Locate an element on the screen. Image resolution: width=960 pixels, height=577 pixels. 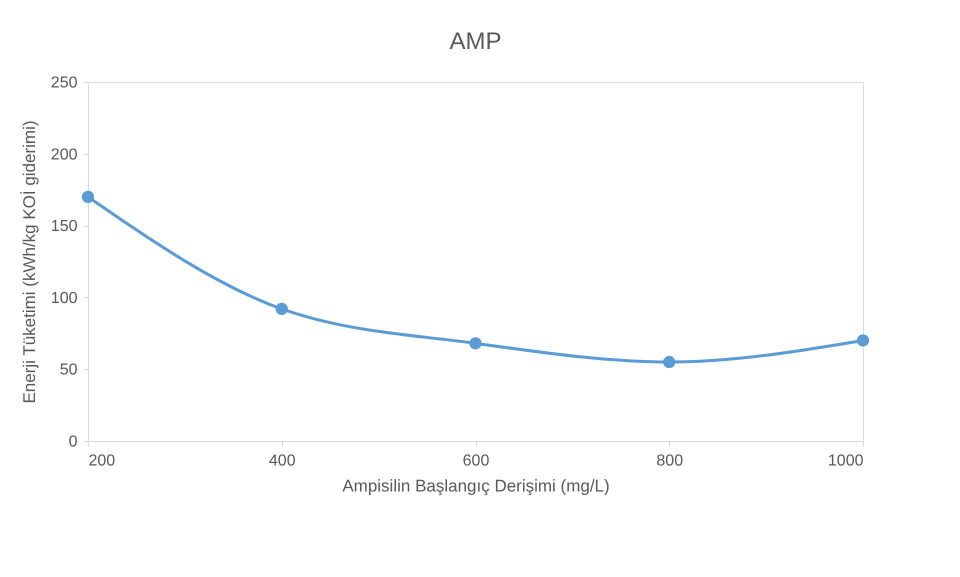
x-tick-label: 600 is located at coordinates (476, 461).